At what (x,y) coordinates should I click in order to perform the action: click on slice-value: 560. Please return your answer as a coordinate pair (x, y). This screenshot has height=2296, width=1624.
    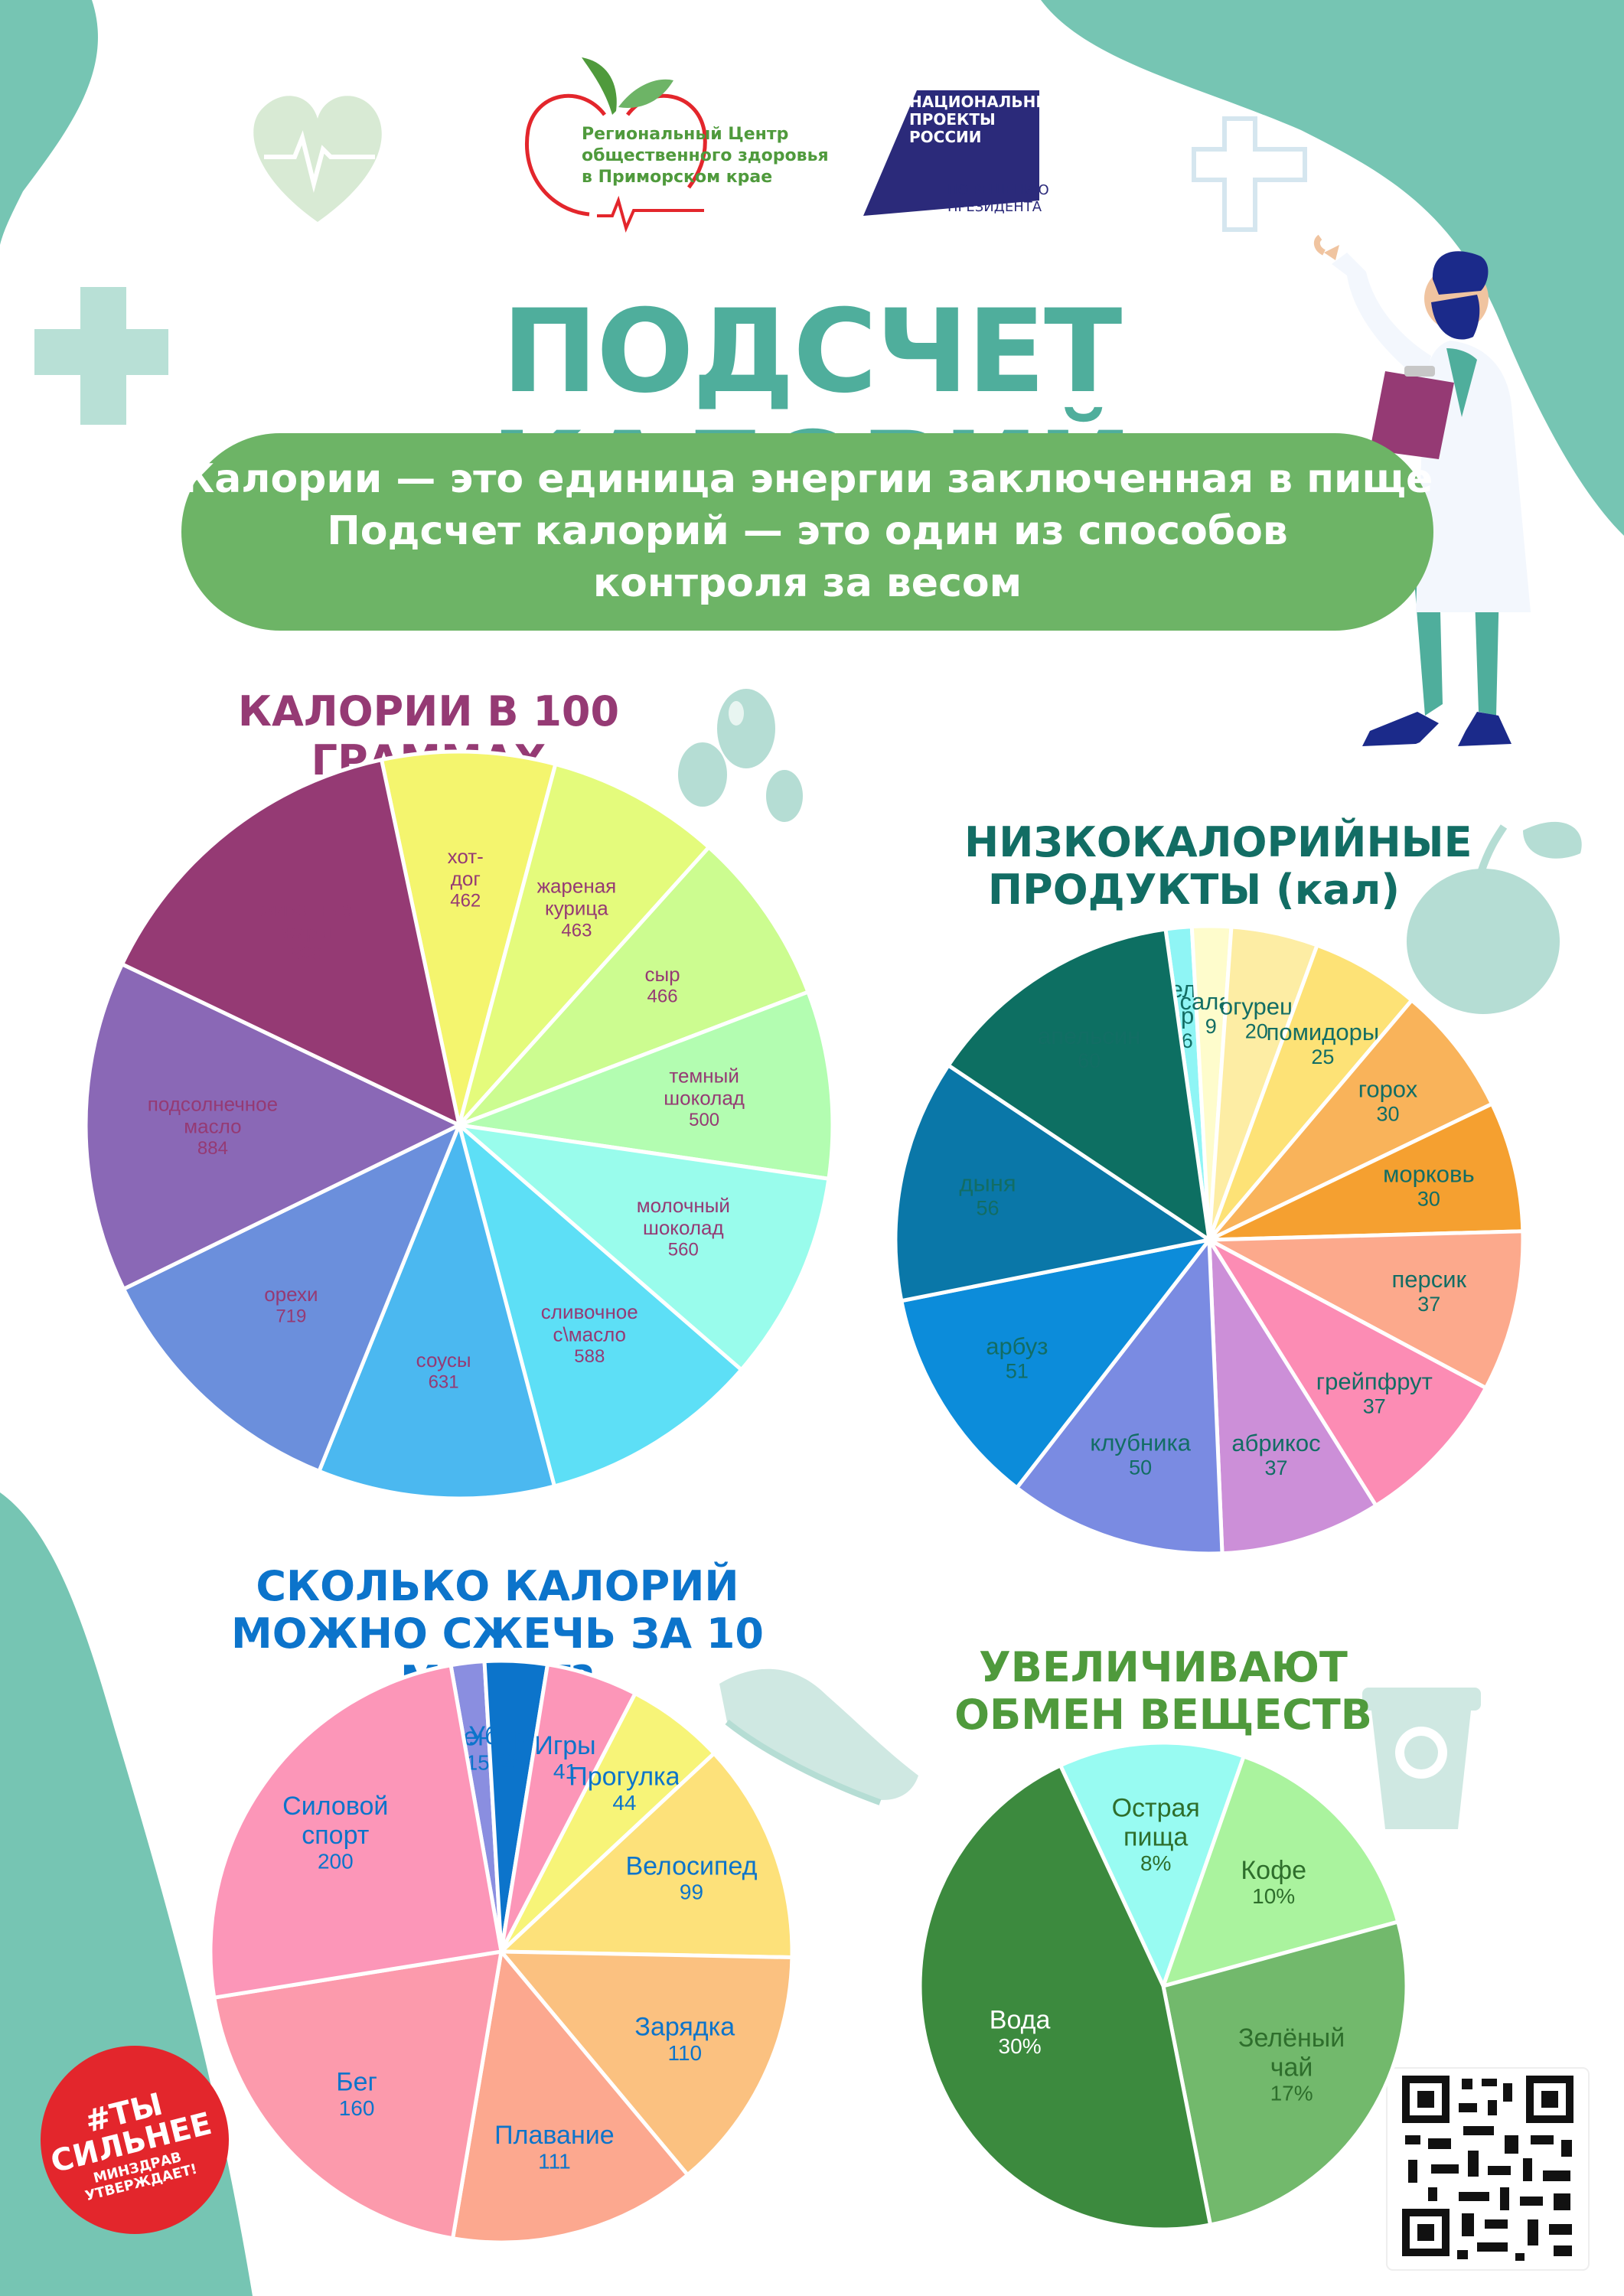
    Looking at the image, I should click on (683, 1250).